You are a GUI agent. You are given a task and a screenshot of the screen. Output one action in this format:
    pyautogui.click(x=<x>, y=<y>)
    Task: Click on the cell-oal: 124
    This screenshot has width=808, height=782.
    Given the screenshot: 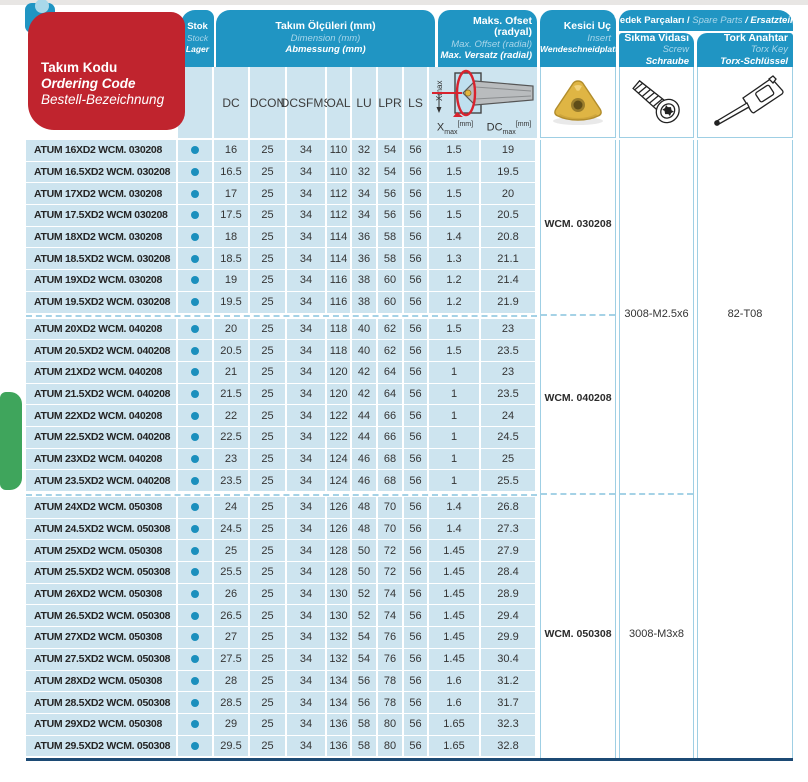 What is the action you would take?
    pyautogui.click(x=339, y=459)
    